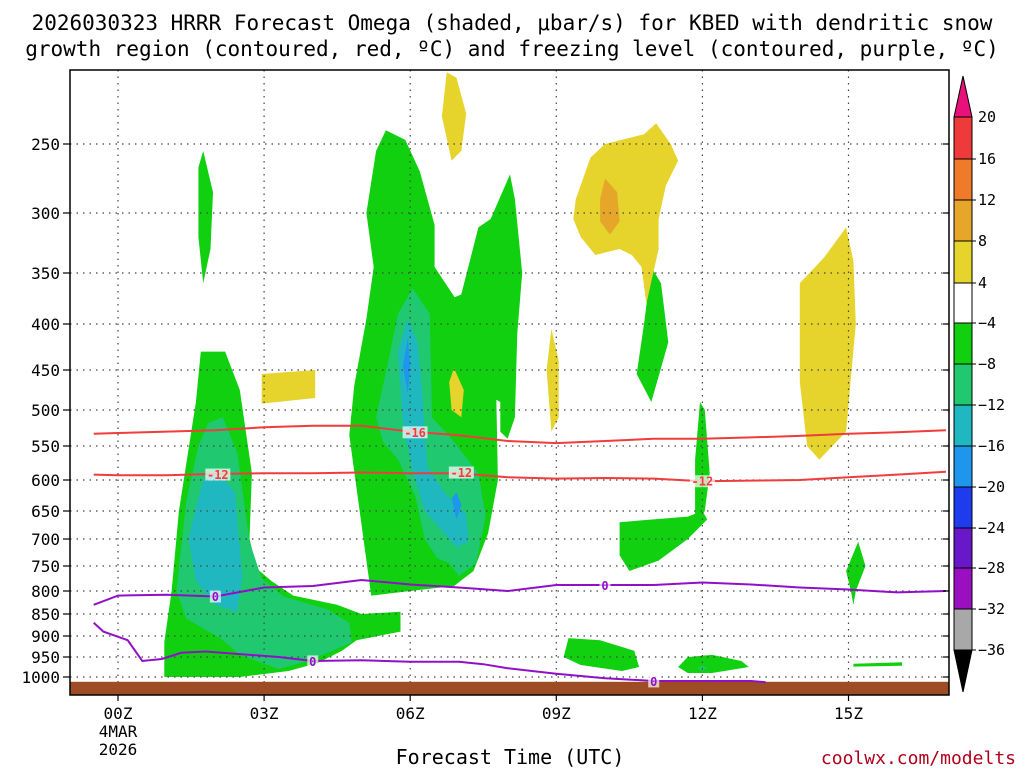 The height and width of the screenshot is (768, 1024). I want to click on x-tick-label: 06Z, so click(410, 713).